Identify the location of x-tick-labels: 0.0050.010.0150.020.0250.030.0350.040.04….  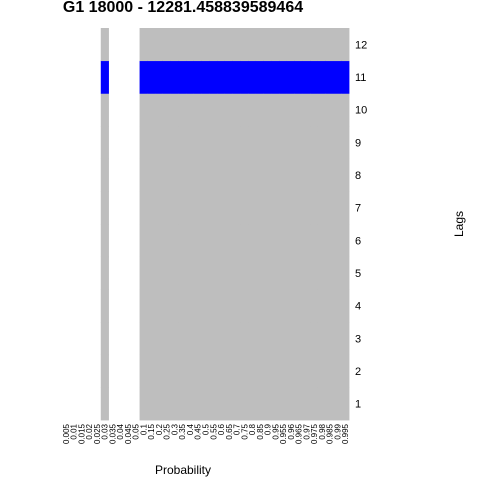
(206, 433).